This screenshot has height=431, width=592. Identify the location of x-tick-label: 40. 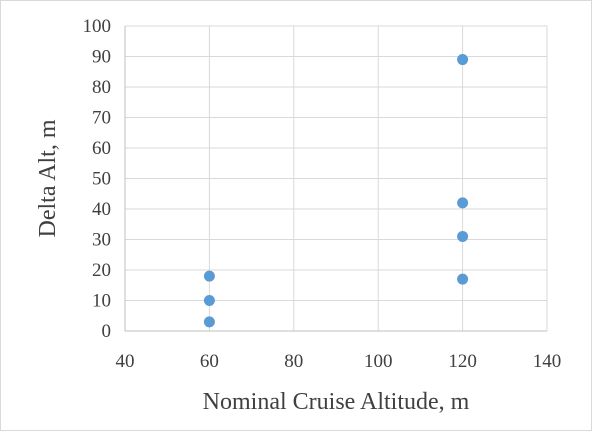
(125, 361).